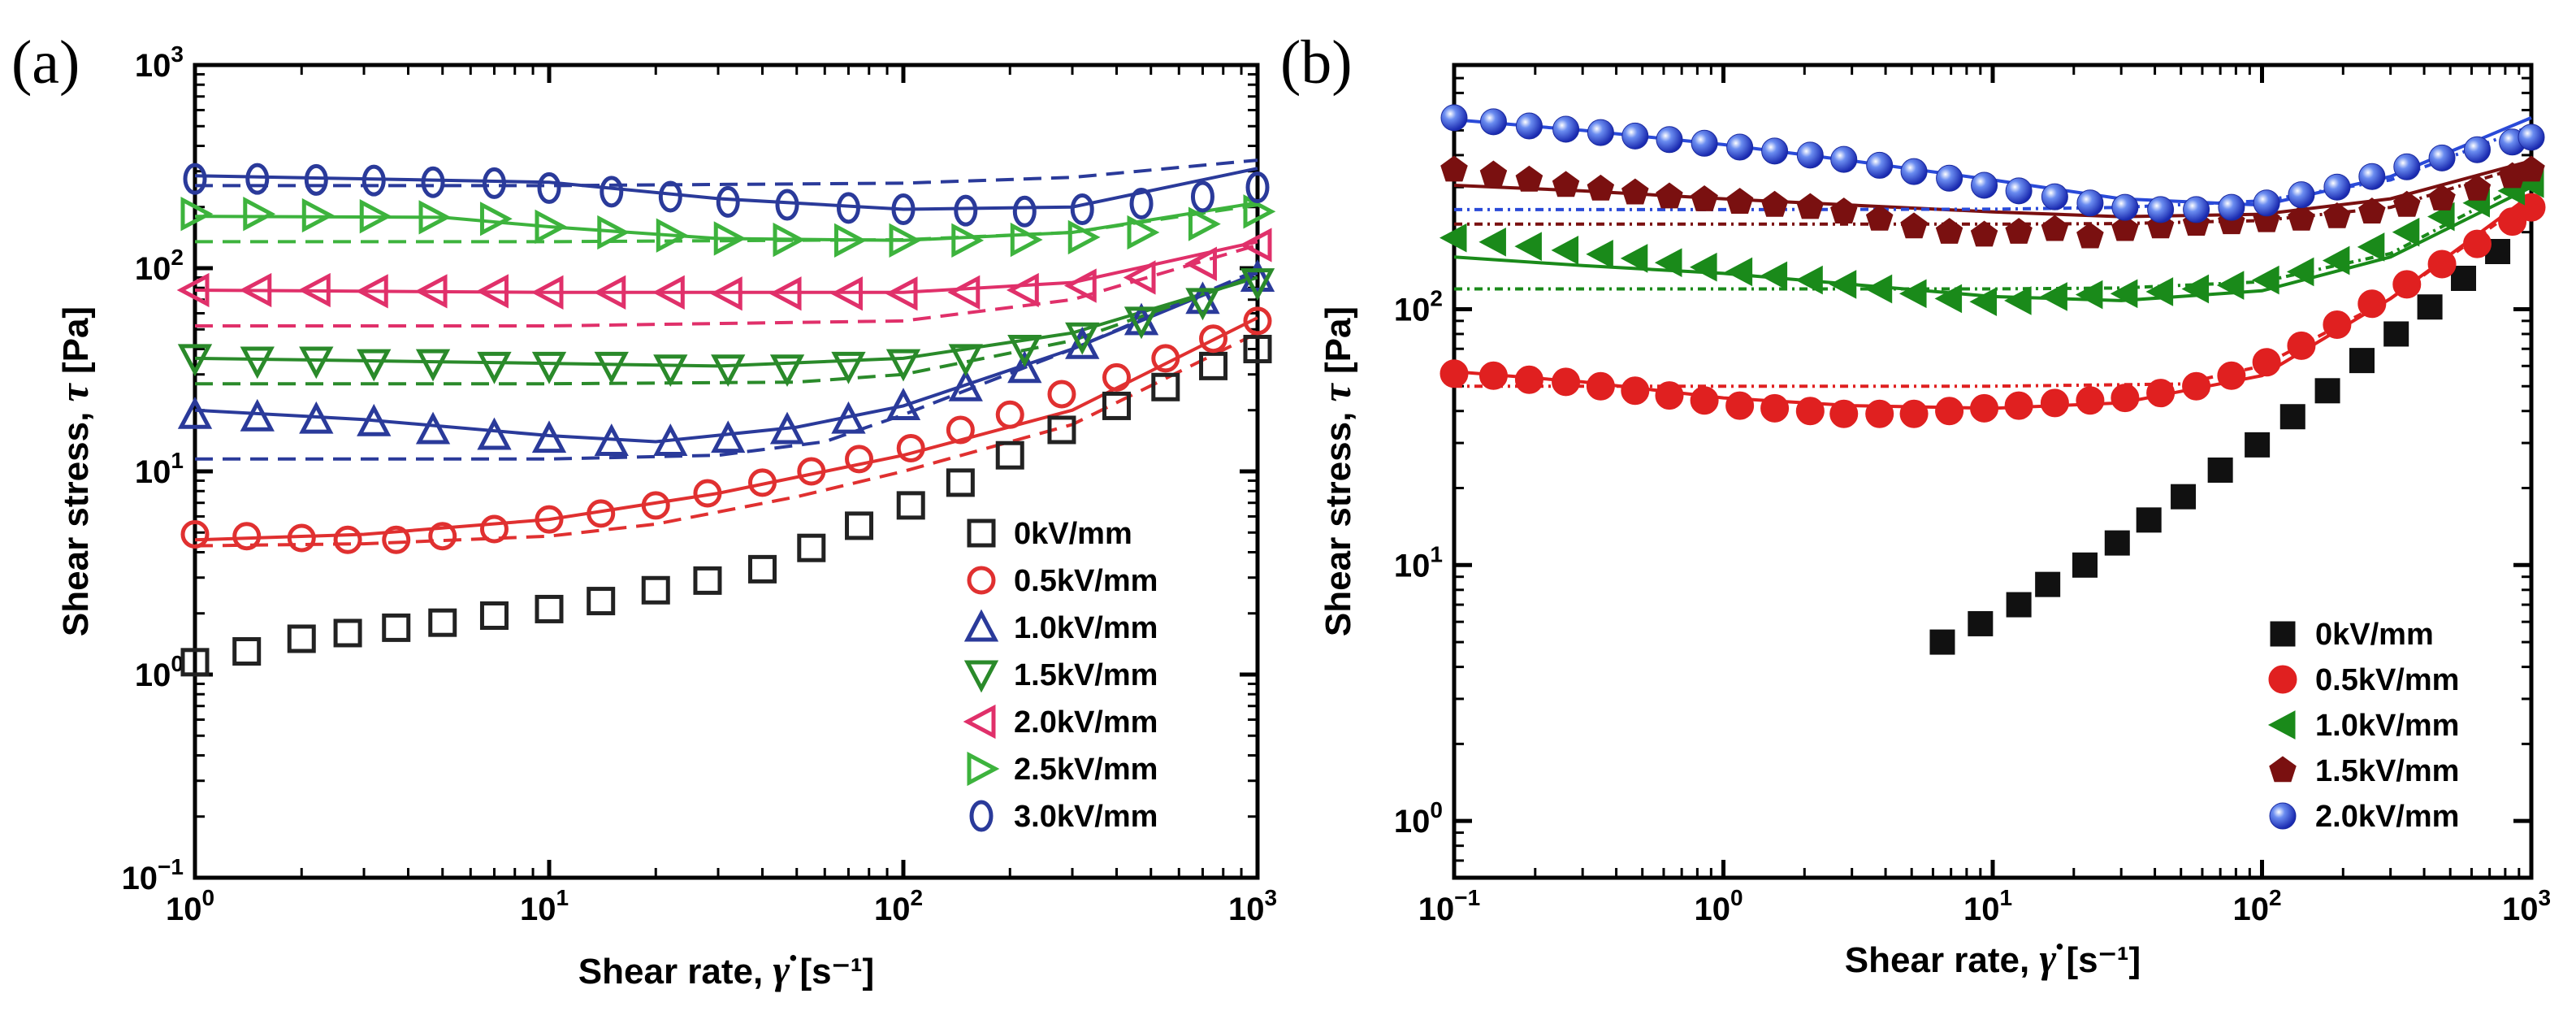  Describe the element at coordinates (544, 906) in the screenshot. I see `x-tick-label: 10¹` at that location.